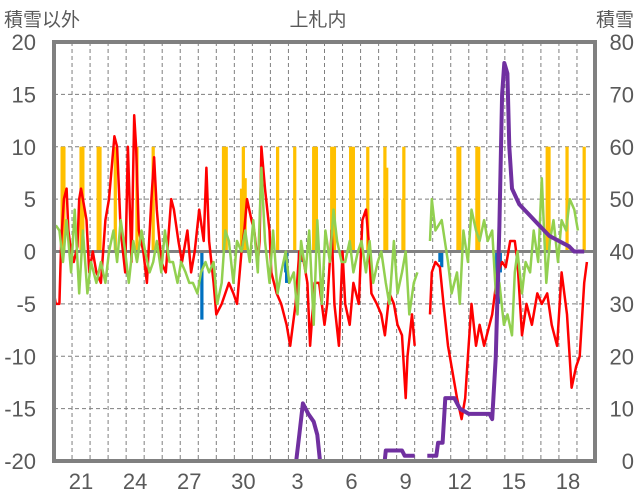 Image resolution: width=636 pixels, height=501 pixels. Describe the element at coordinates (42, 20) in the screenshot. I see `left-axis-title: 積雪以外` at that location.